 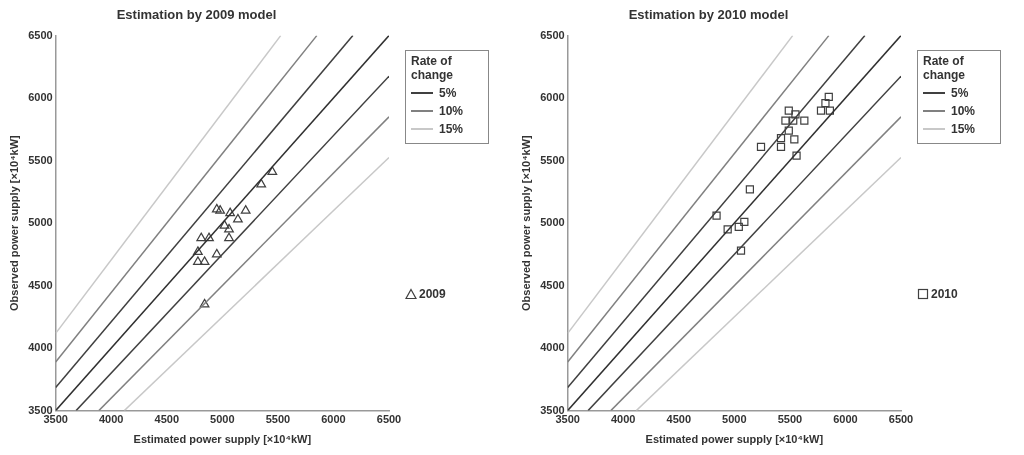 I want to click on chart-title: Estimation by 2010 model, so click(x=708, y=15).